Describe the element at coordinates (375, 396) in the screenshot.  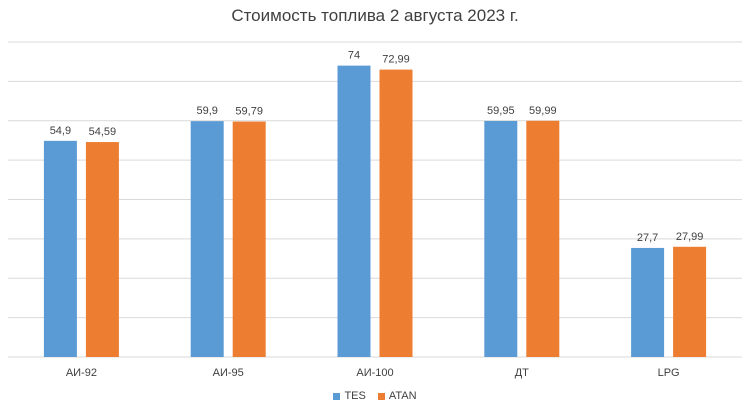
I see `legend: TES ATAN` at that location.